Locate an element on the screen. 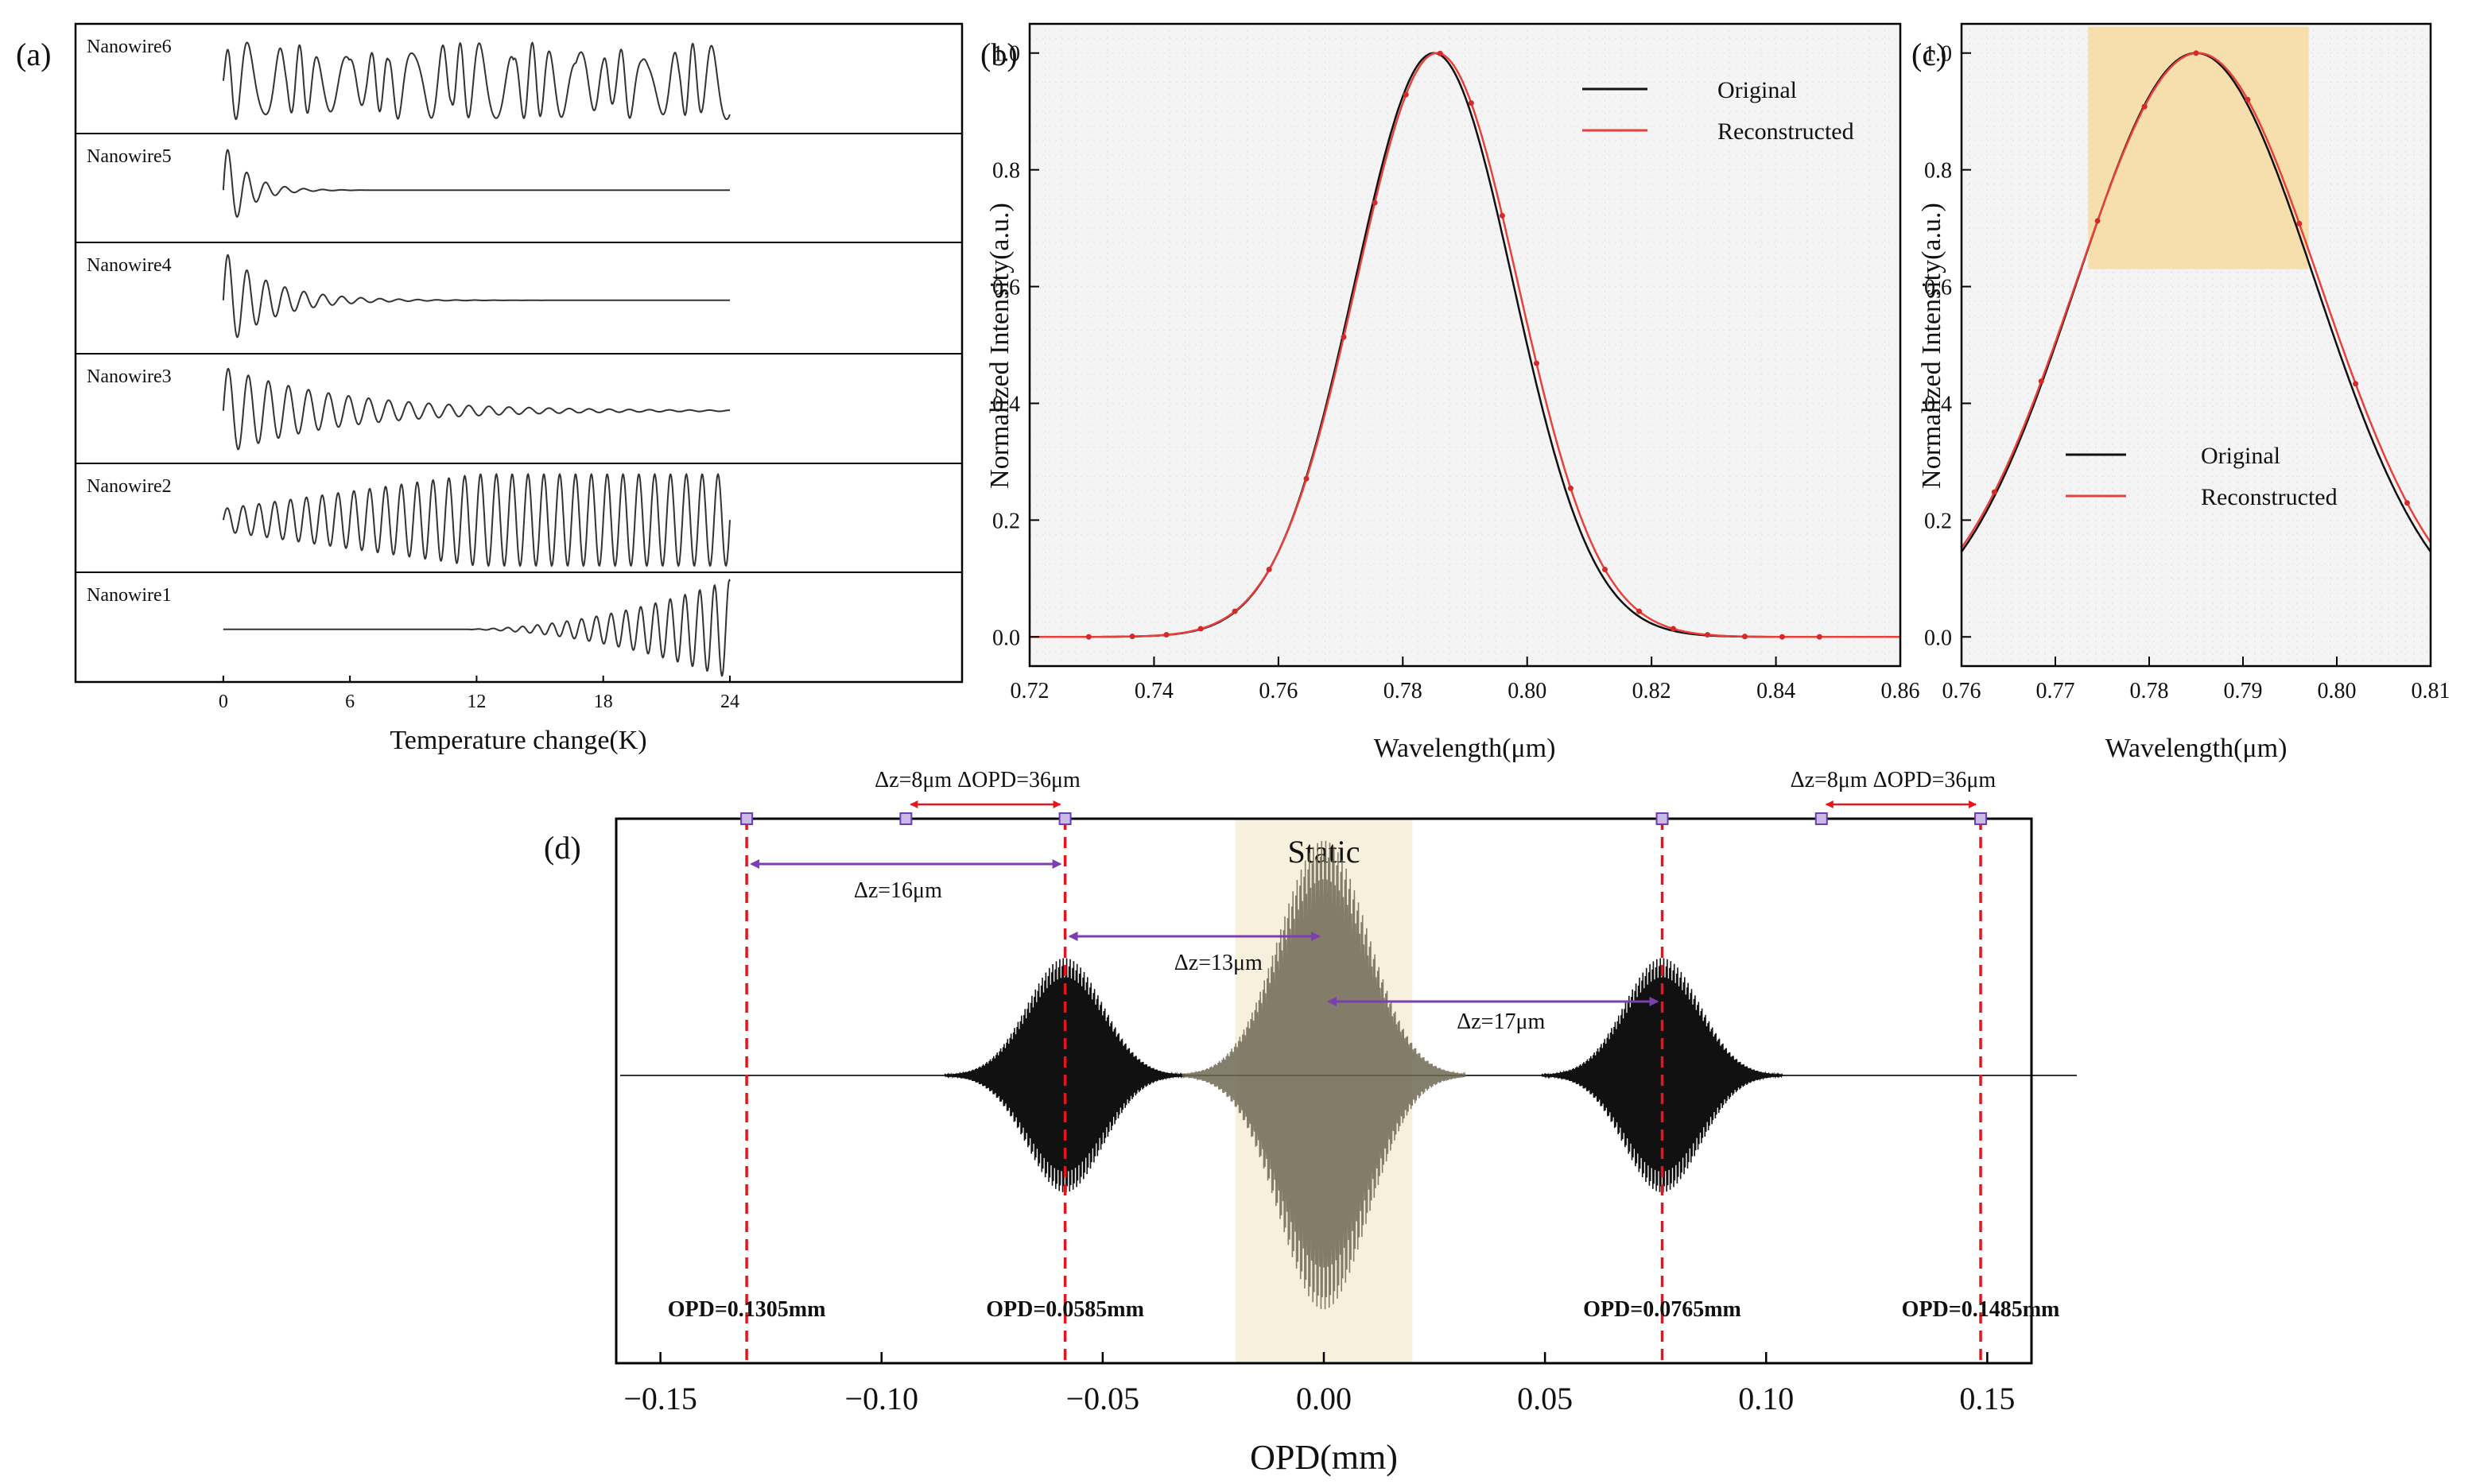 Image resolution: width=2468 pixels, height=1484 pixels. dz-annotation-label: Δz=16μm is located at coordinates (898, 891).